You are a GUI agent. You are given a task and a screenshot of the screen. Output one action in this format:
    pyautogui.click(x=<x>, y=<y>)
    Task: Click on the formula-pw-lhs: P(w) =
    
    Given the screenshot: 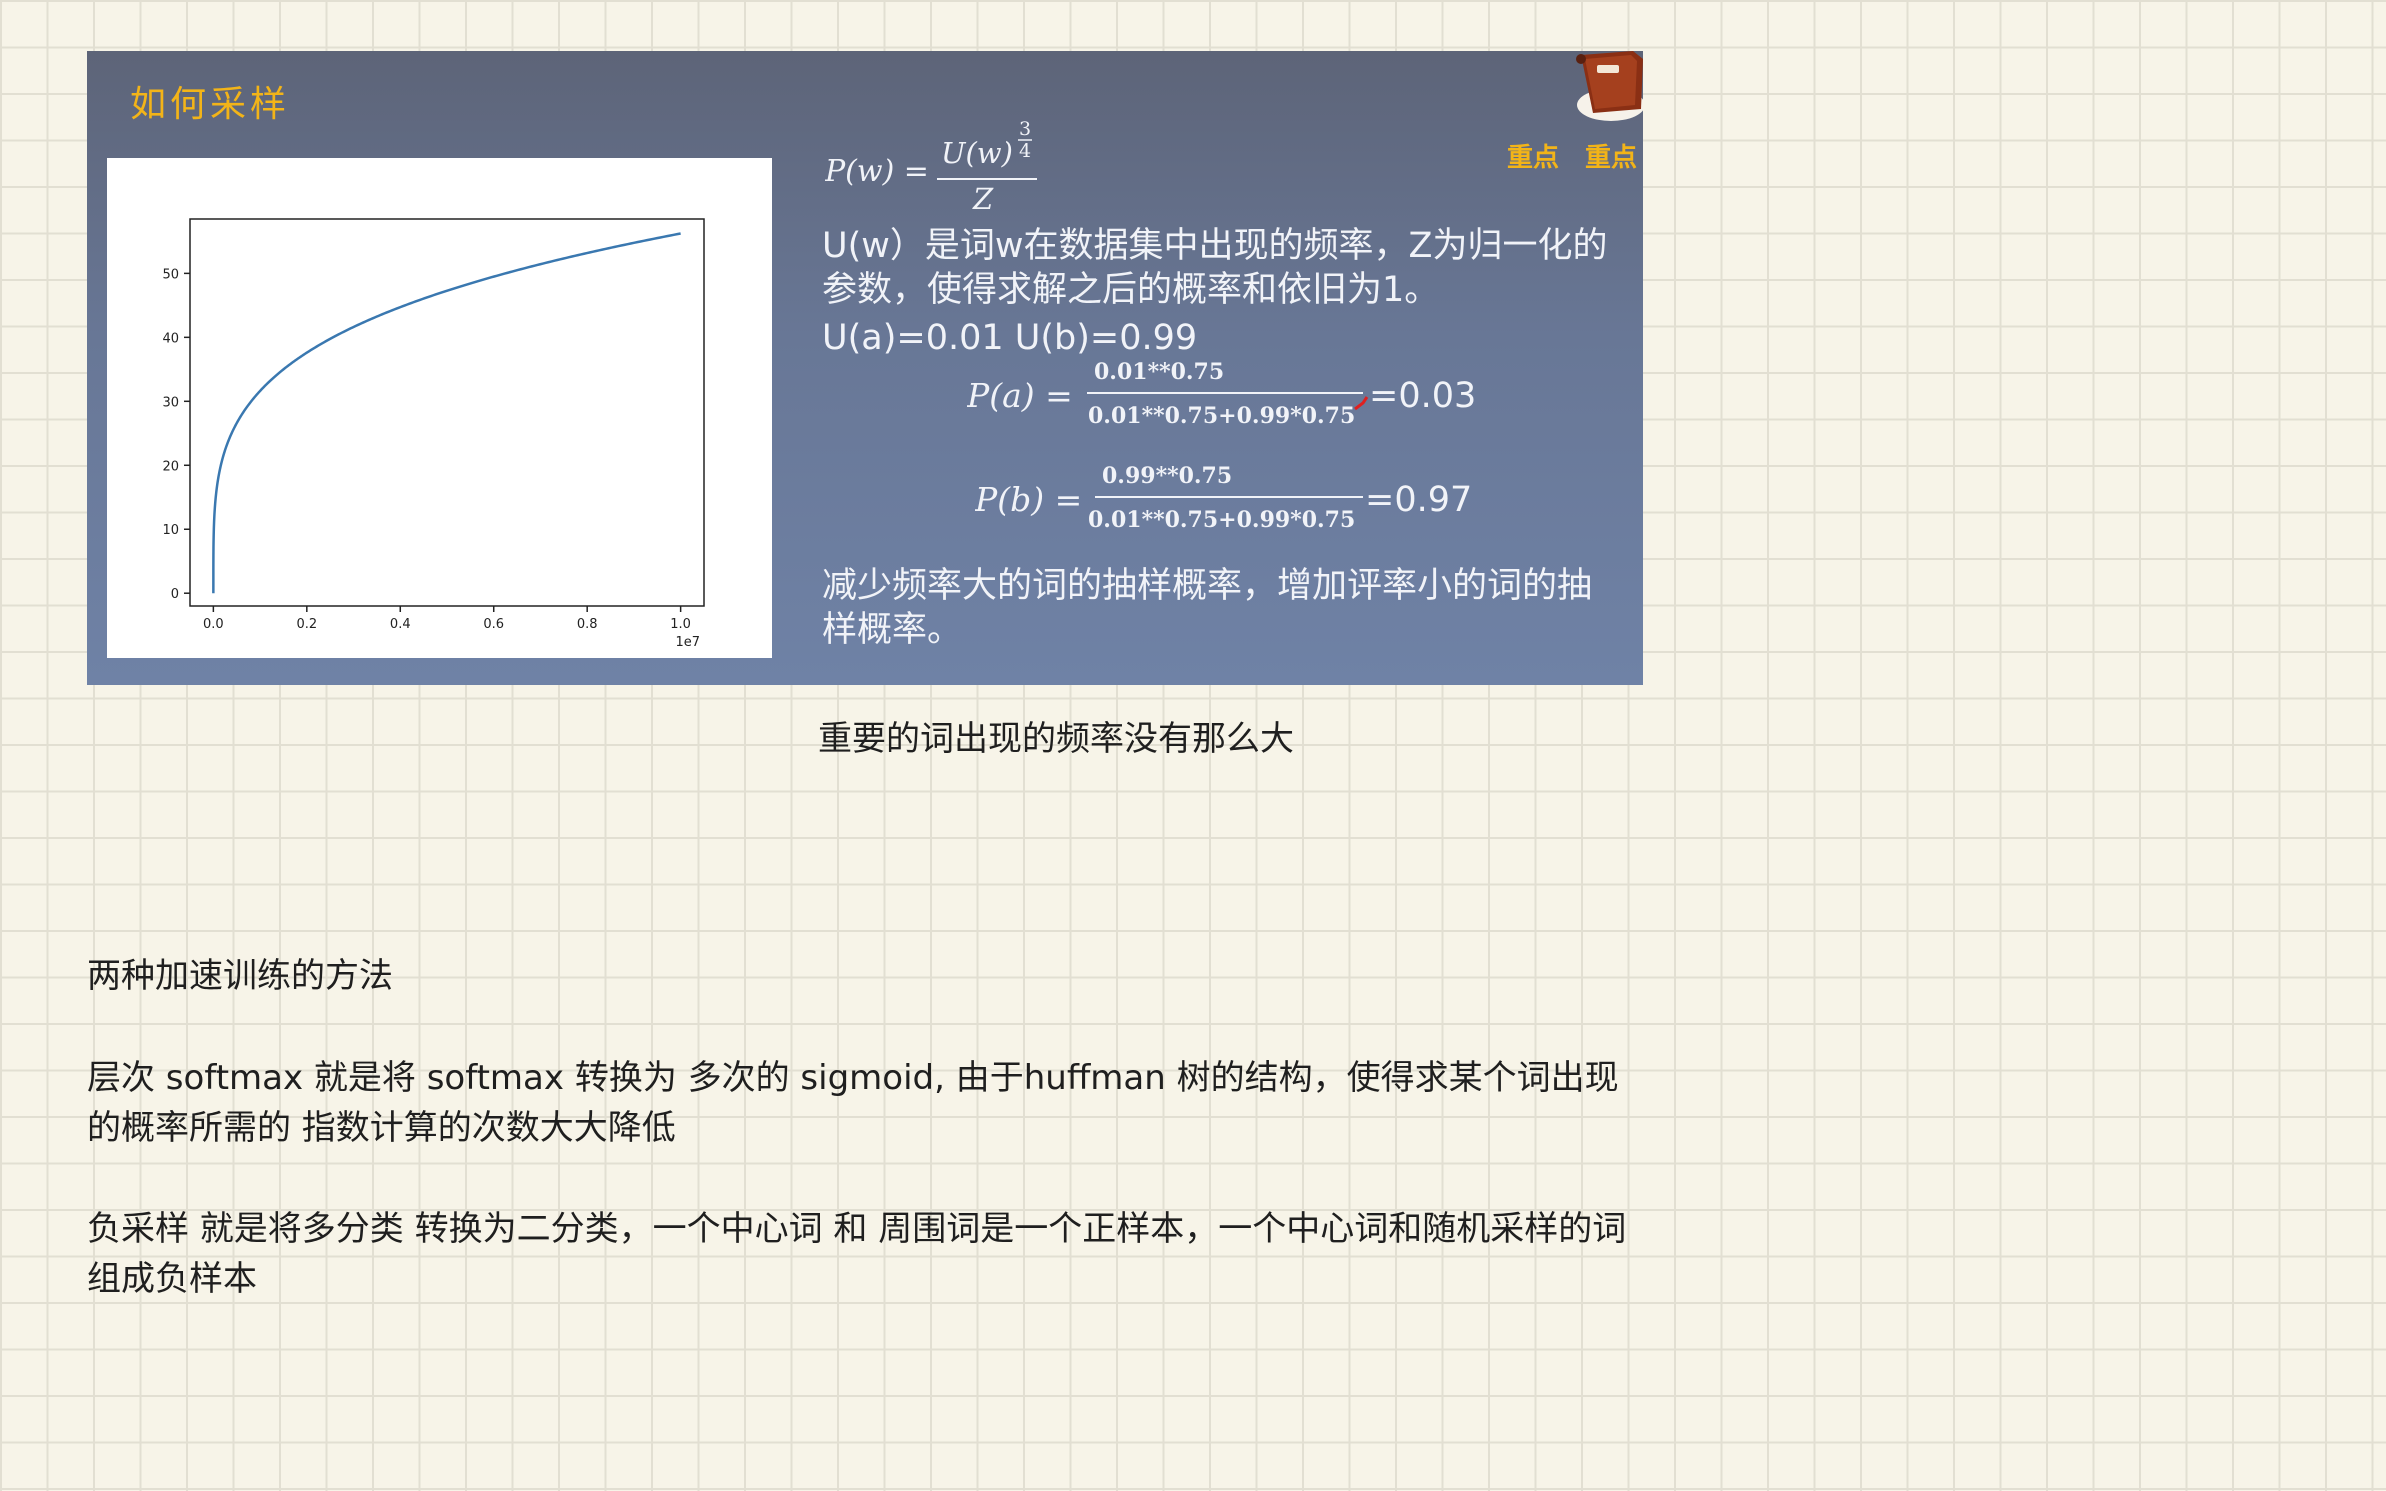 What is the action you would take?
    pyautogui.click(x=877, y=171)
    